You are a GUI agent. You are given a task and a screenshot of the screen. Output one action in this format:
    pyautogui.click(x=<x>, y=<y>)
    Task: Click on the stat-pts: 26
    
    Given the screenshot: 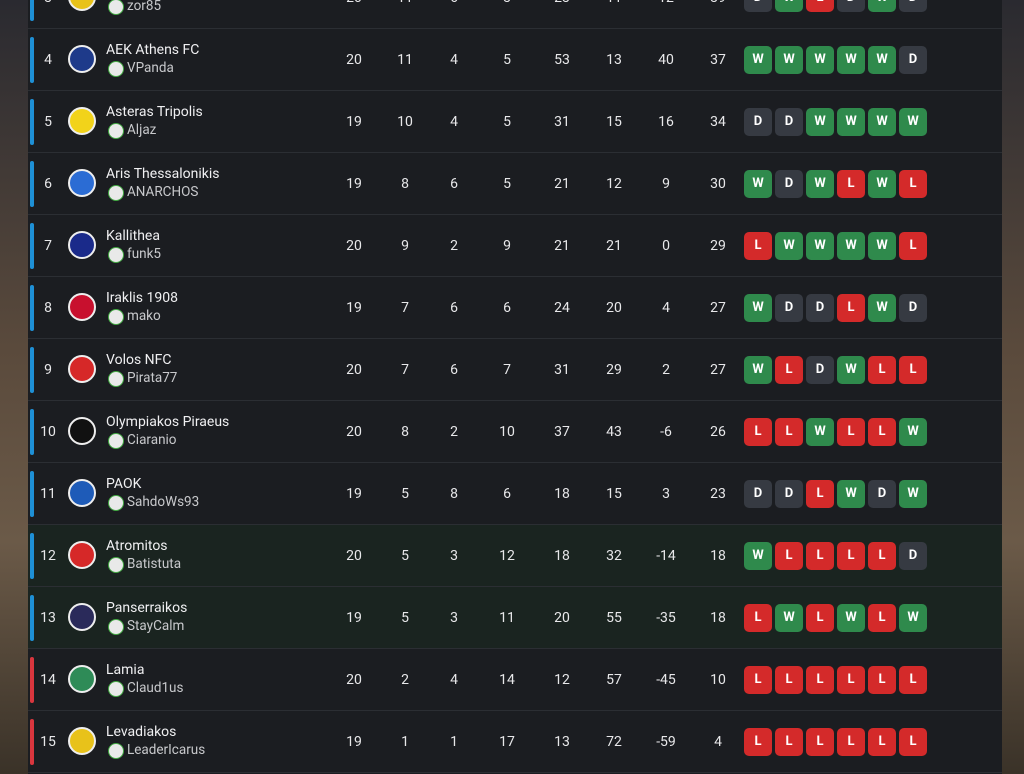 What is the action you would take?
    pyautogui.click(x=718, y=432)
    